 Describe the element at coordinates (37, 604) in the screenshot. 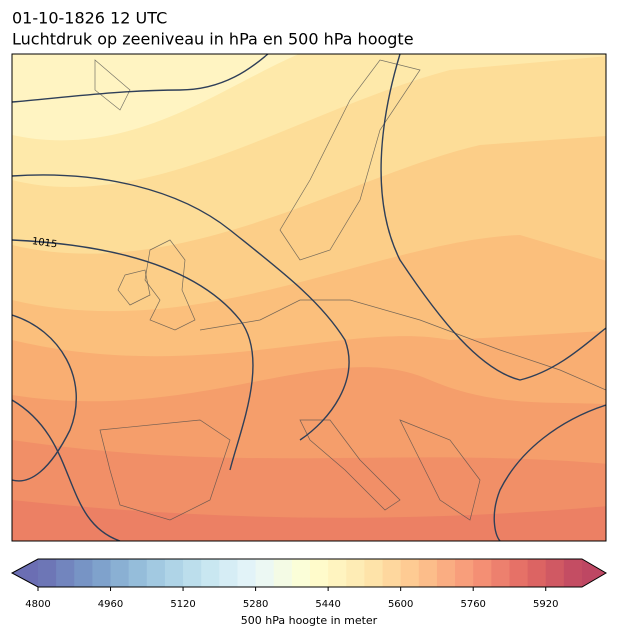

I see `colorbar-tick-label: 4800` at that location.